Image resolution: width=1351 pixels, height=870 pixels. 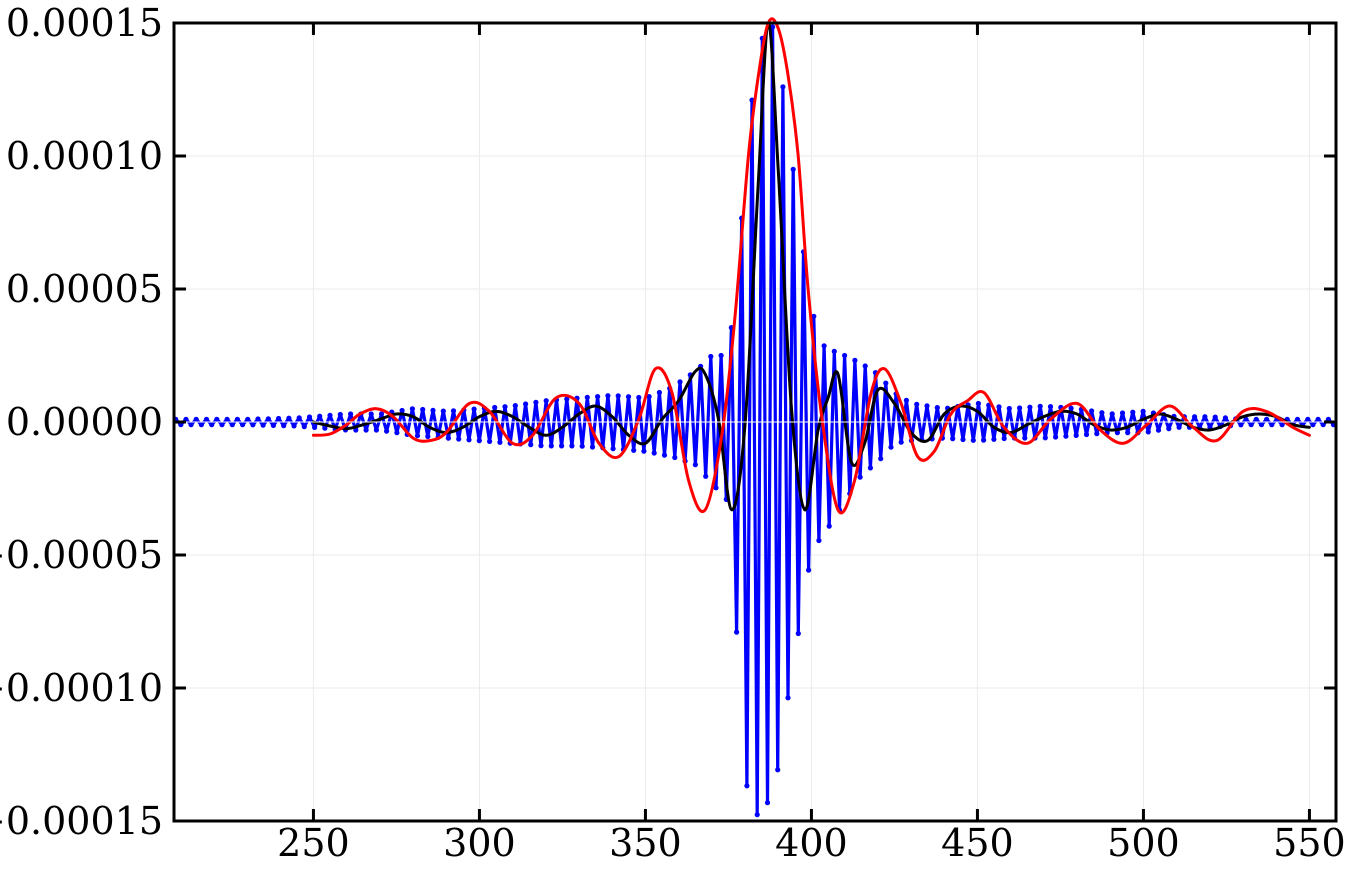 What do you see at coordinates (84, 422) in the screenshot?
I see `y-tick-label: 0.00000` at bounding box center [84, 422].